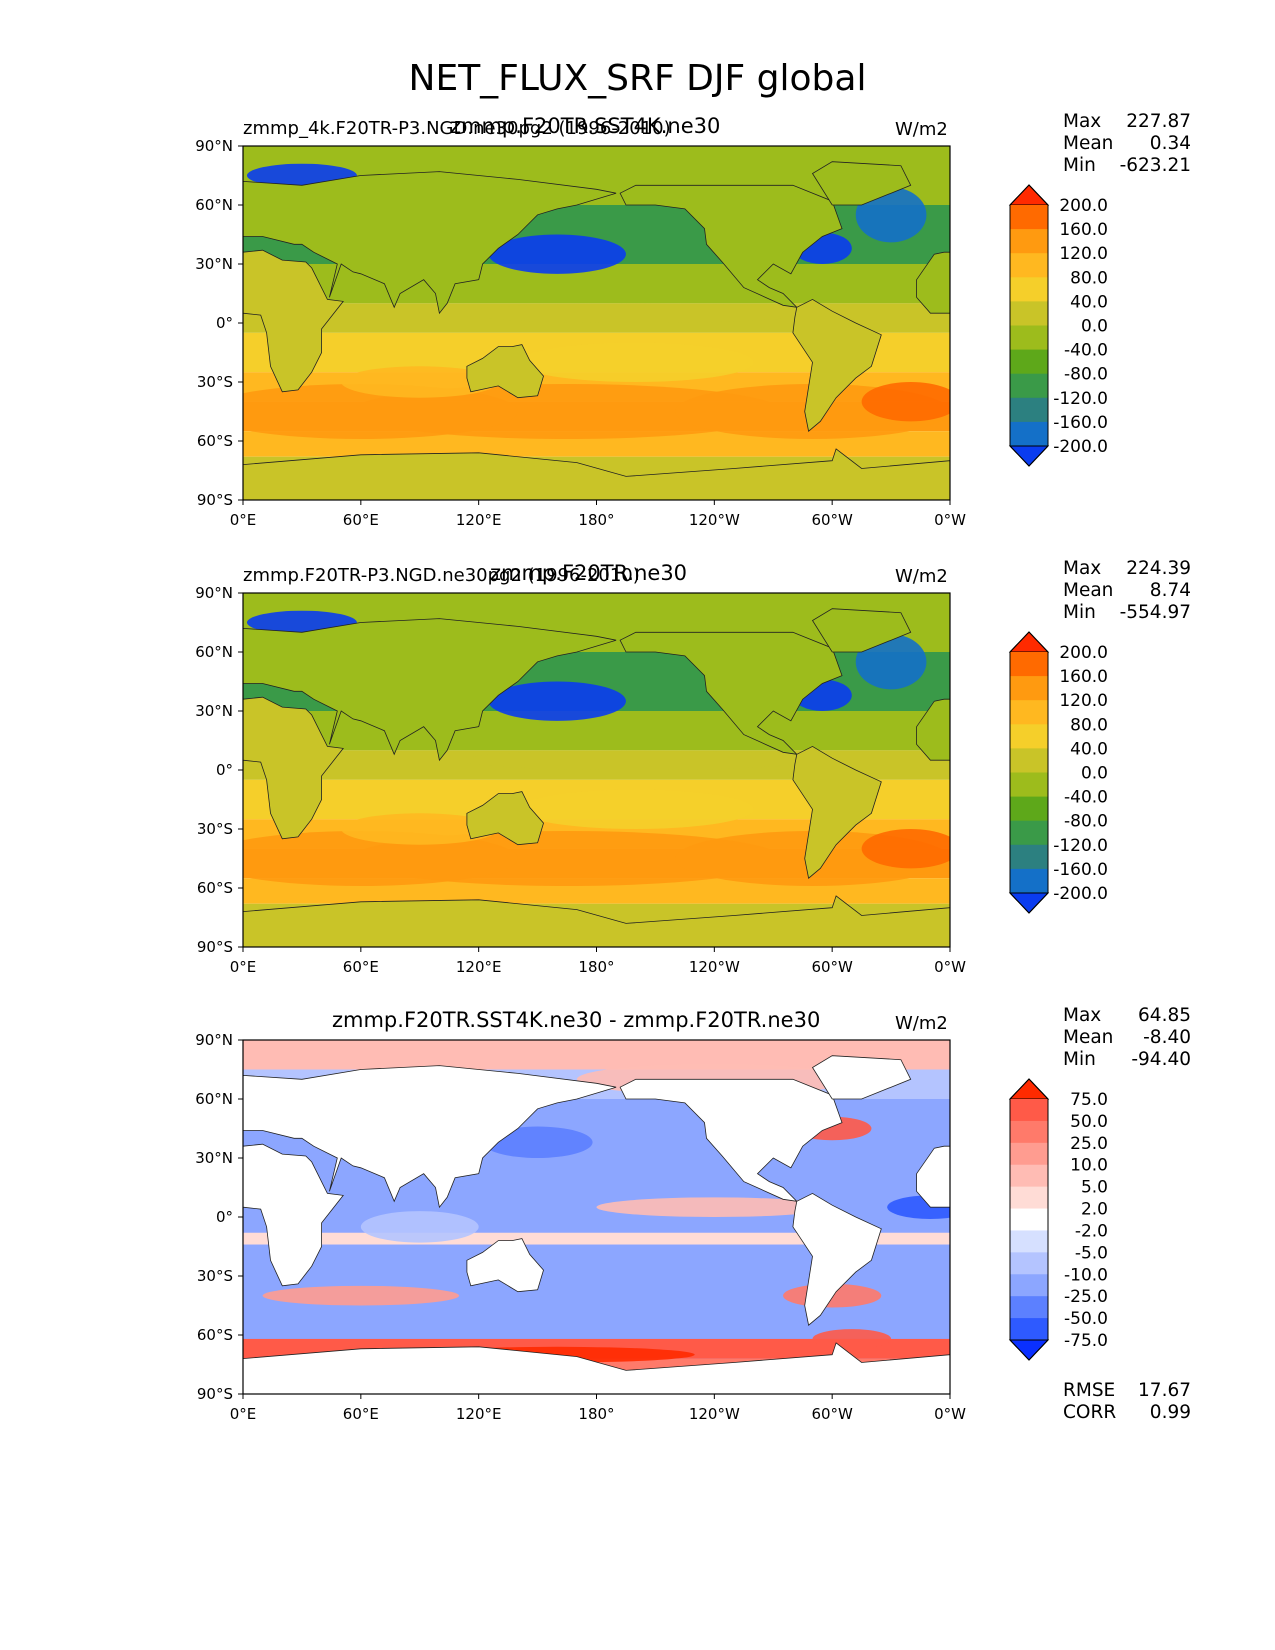 The image size is (1275, 1650). I want to click on colorbar-tick-label: -160.0, so click(1080, 870).